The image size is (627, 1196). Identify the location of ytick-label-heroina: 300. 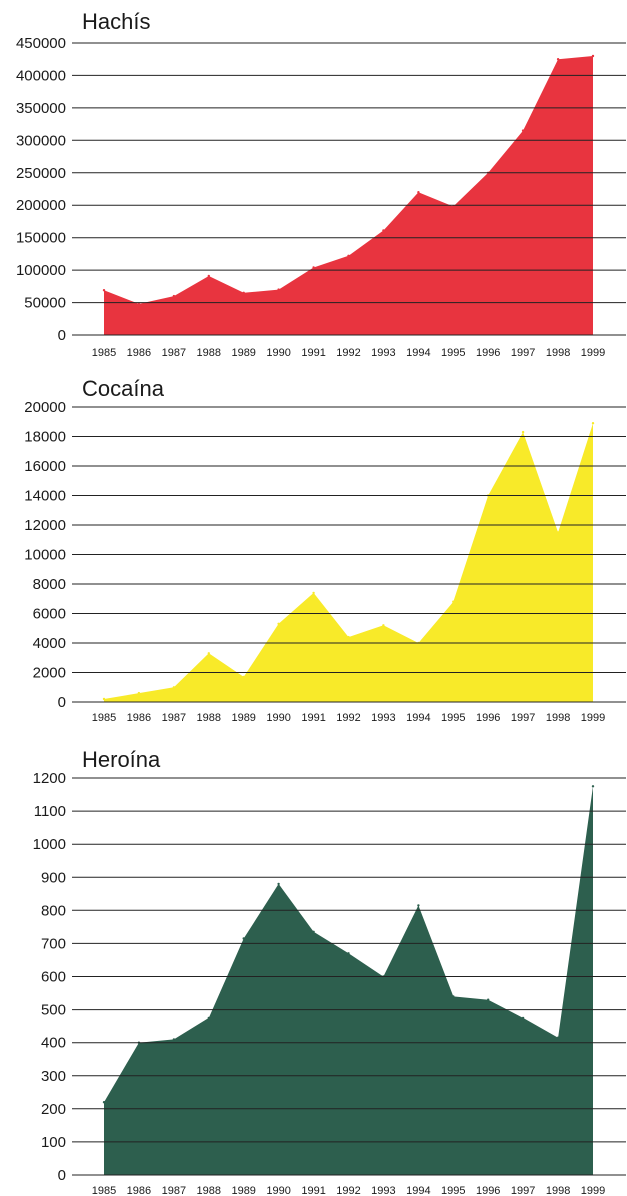
(53, 1076).